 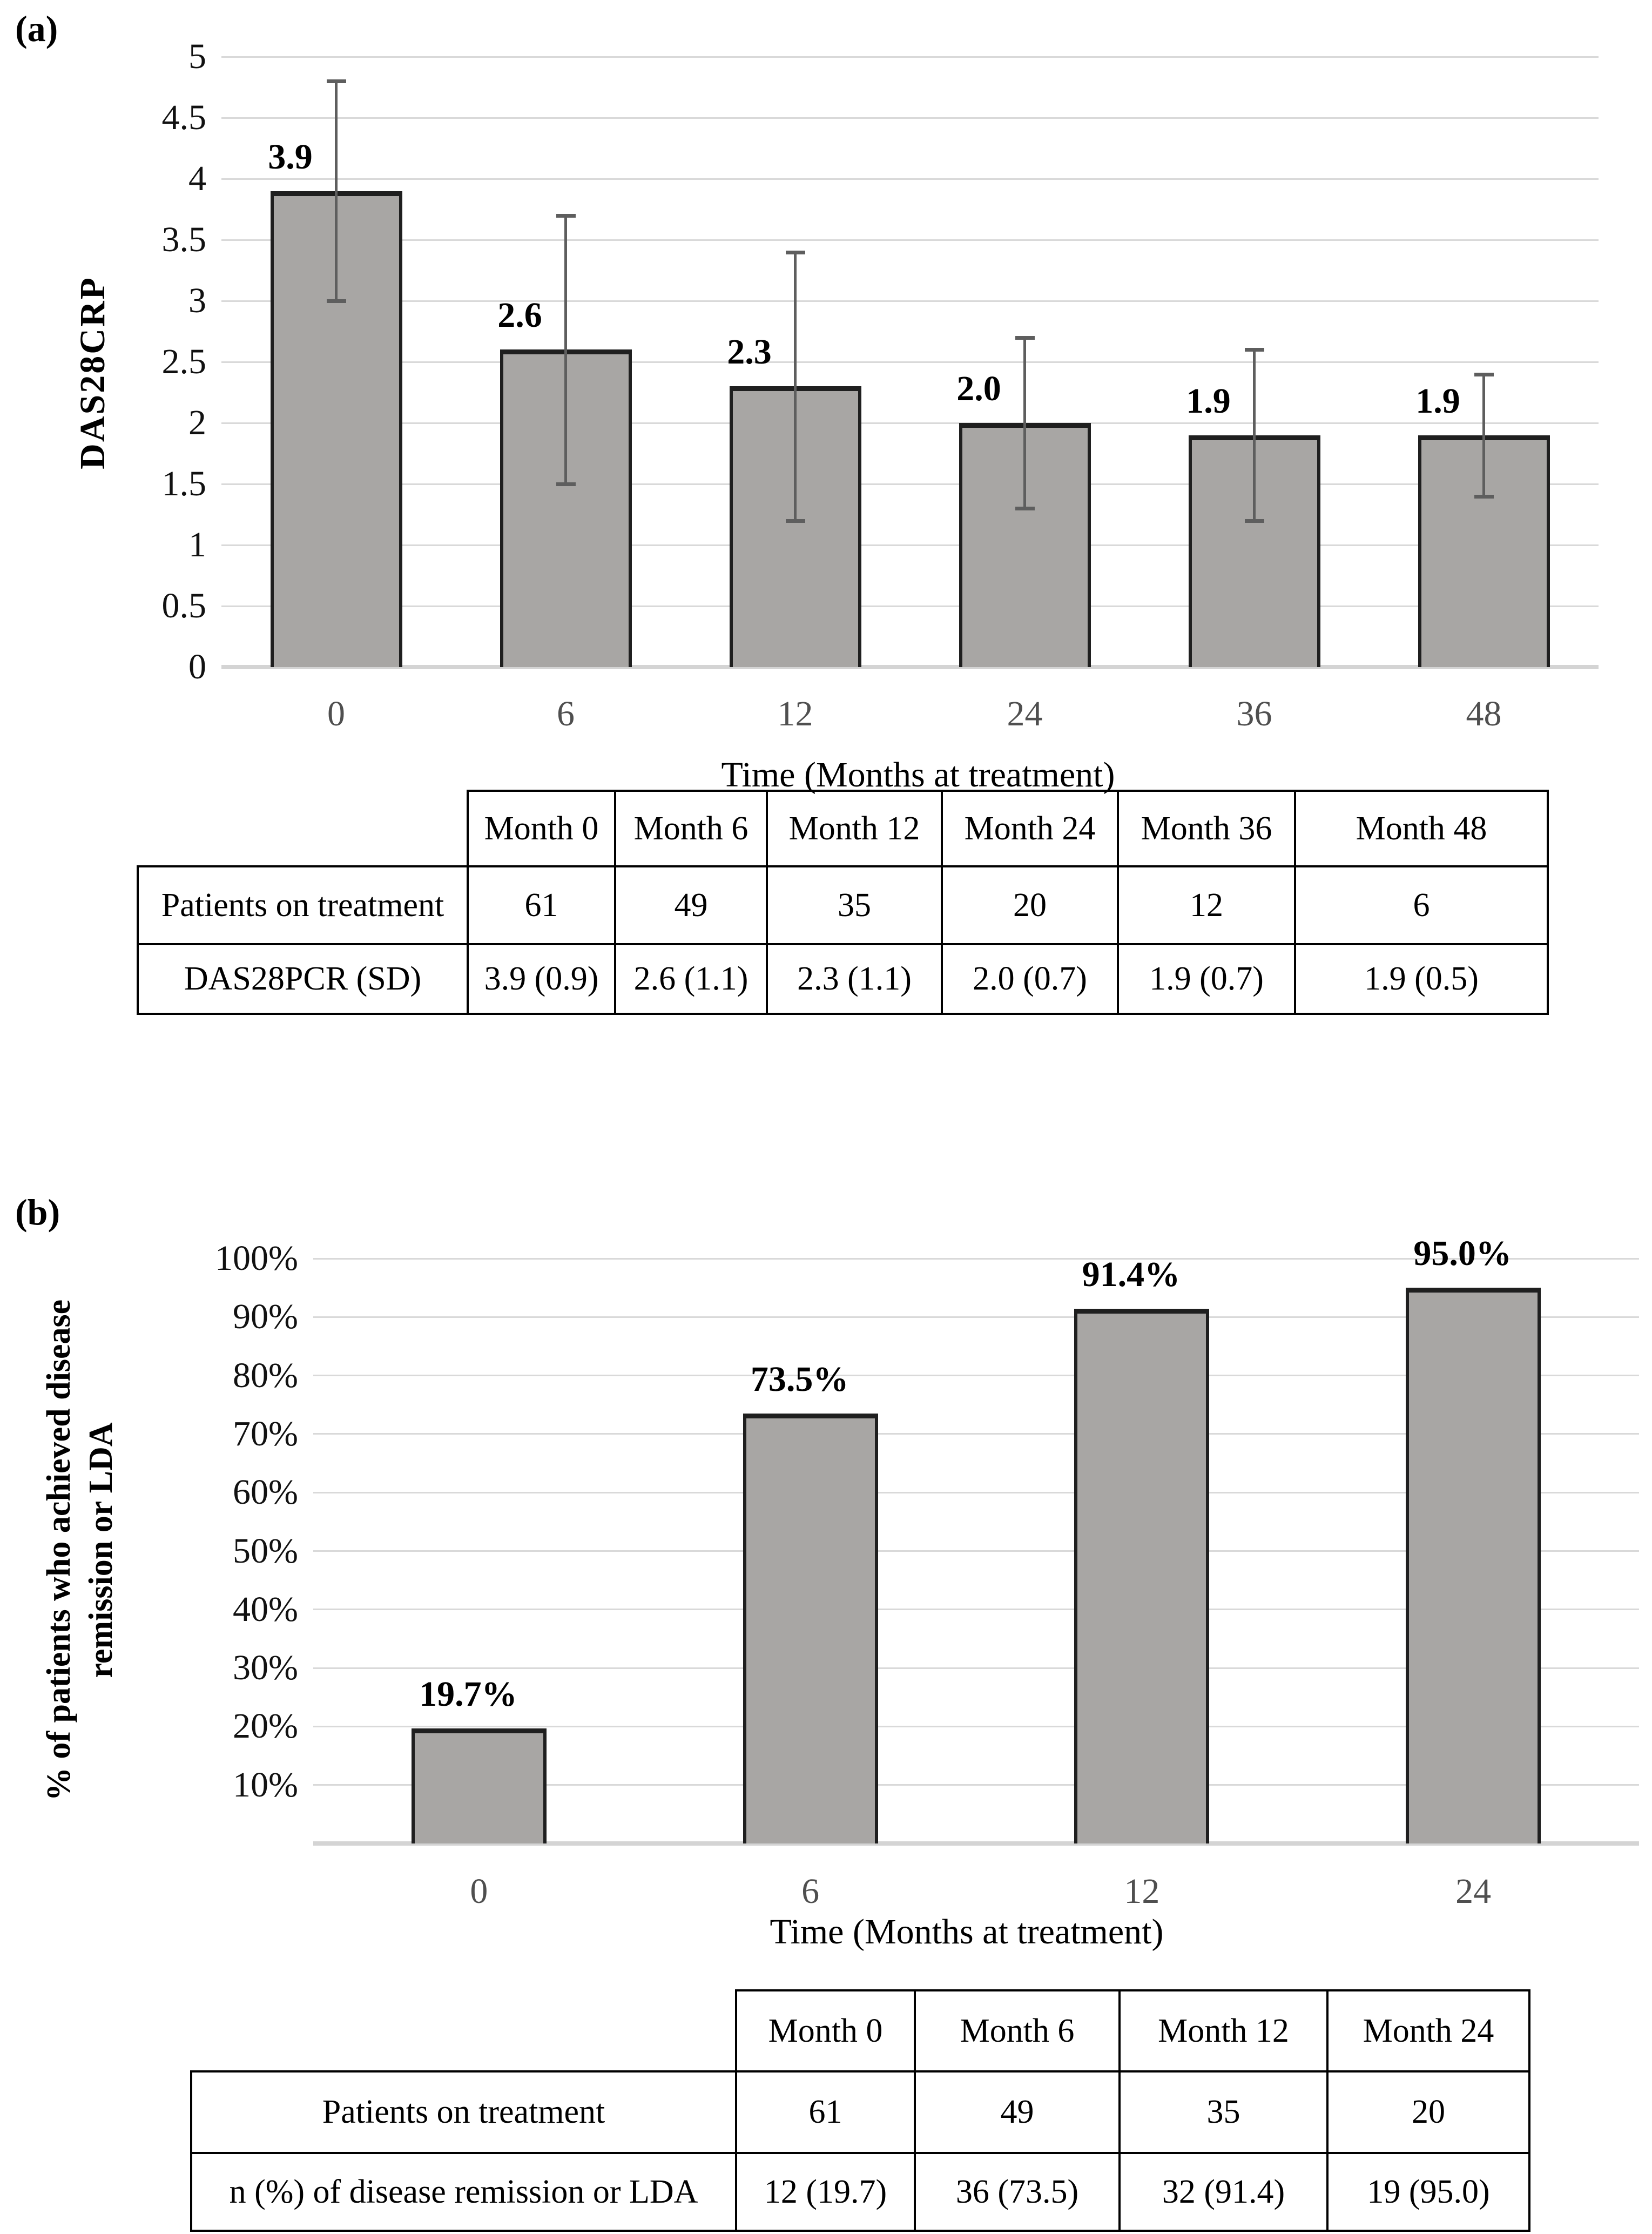 What do you see at coordinates (1030, 829) in the screenshot?
I see `column-header: Month 24` at bounding box center [1030, 829].